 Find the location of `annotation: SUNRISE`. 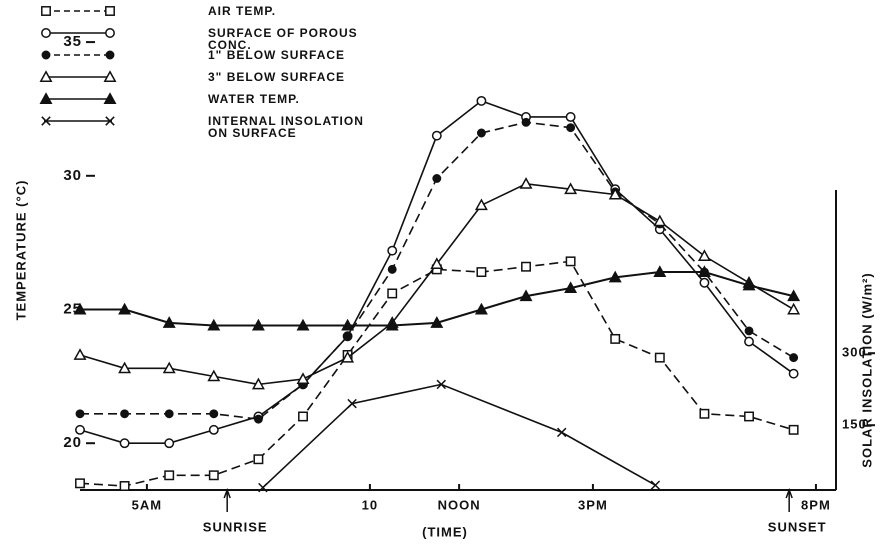

annotation: SUNRISE is located at coordinates (235, 526).